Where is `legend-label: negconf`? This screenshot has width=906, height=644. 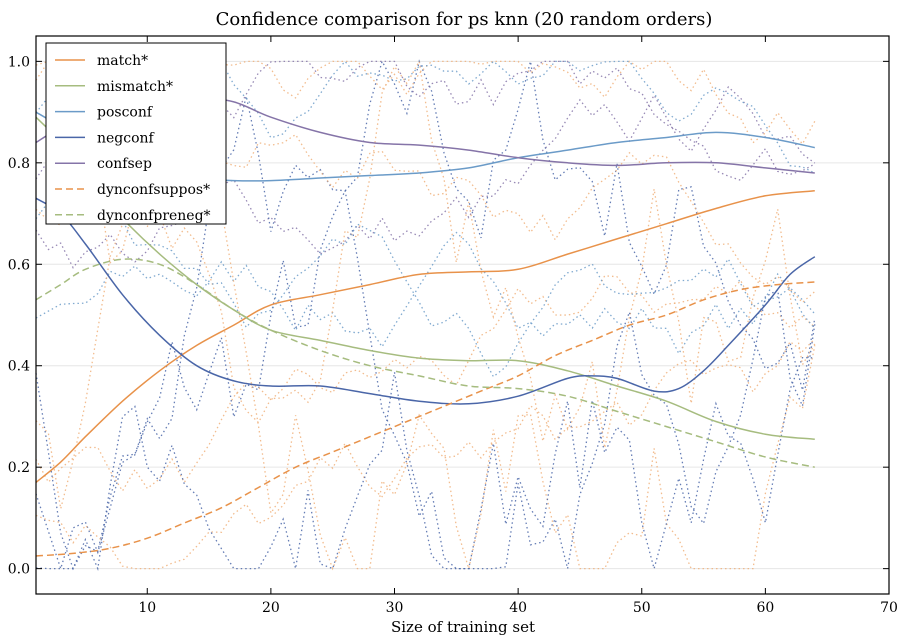 legend-label: negconf is located at coordinates (126, 138).